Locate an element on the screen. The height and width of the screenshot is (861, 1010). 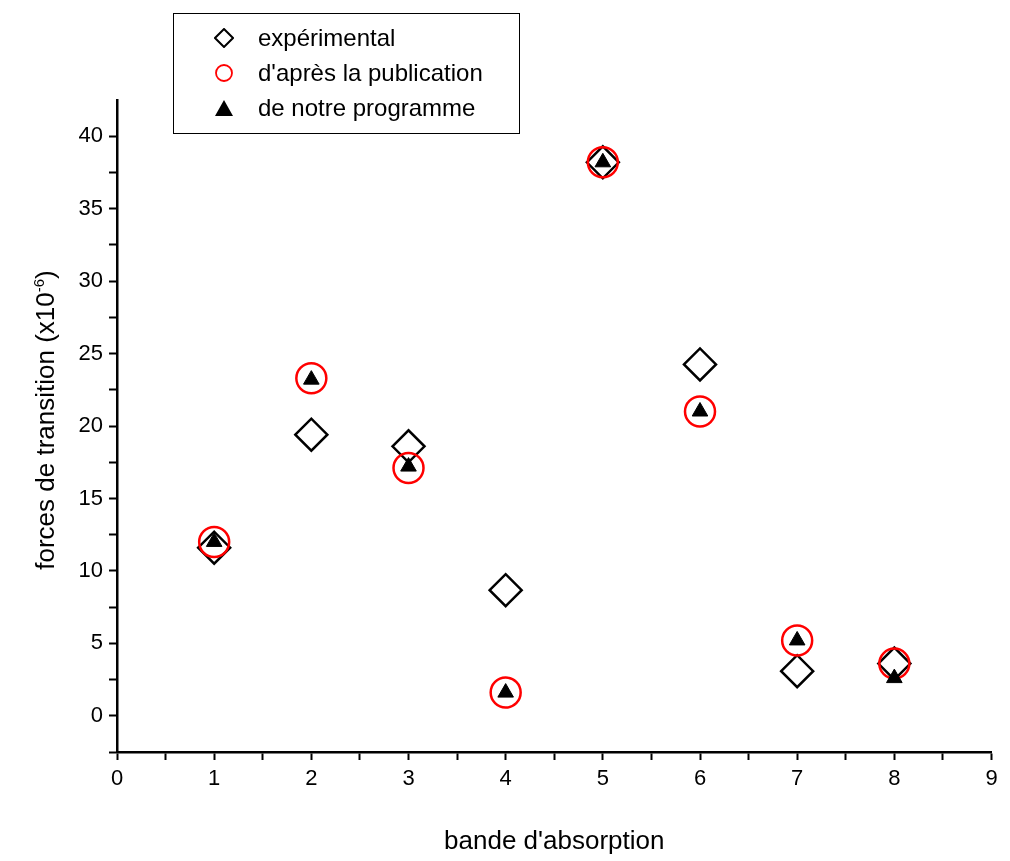
y-tick-label: 10 is located at coordinates (90, 569).